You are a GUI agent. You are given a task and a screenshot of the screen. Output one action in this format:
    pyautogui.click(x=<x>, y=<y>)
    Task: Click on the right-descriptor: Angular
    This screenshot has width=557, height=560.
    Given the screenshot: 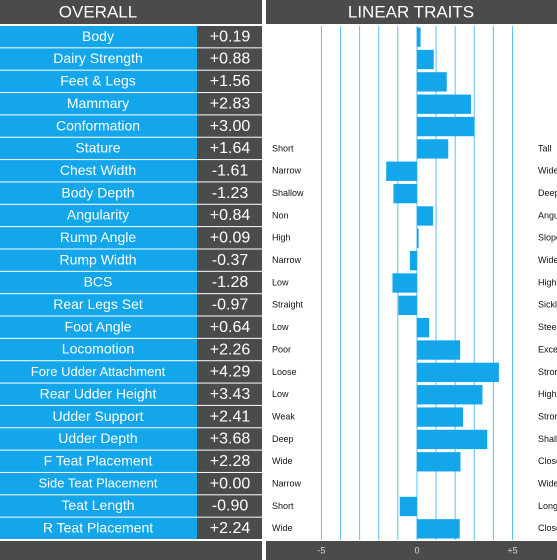 What is the action you would take?
    pyautogui.click(x=547, y=215)
    